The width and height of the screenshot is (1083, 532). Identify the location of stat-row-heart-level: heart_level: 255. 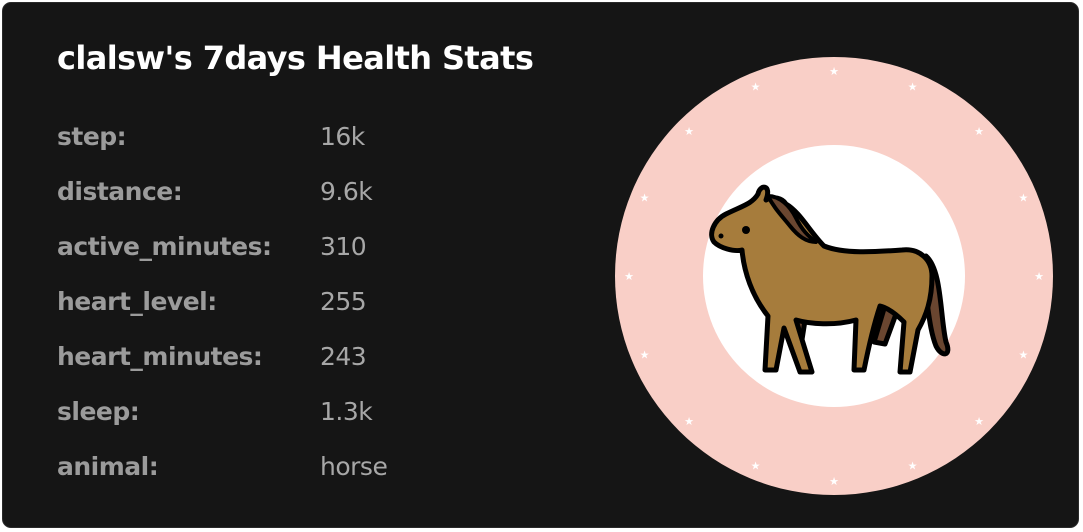
(267, 306).